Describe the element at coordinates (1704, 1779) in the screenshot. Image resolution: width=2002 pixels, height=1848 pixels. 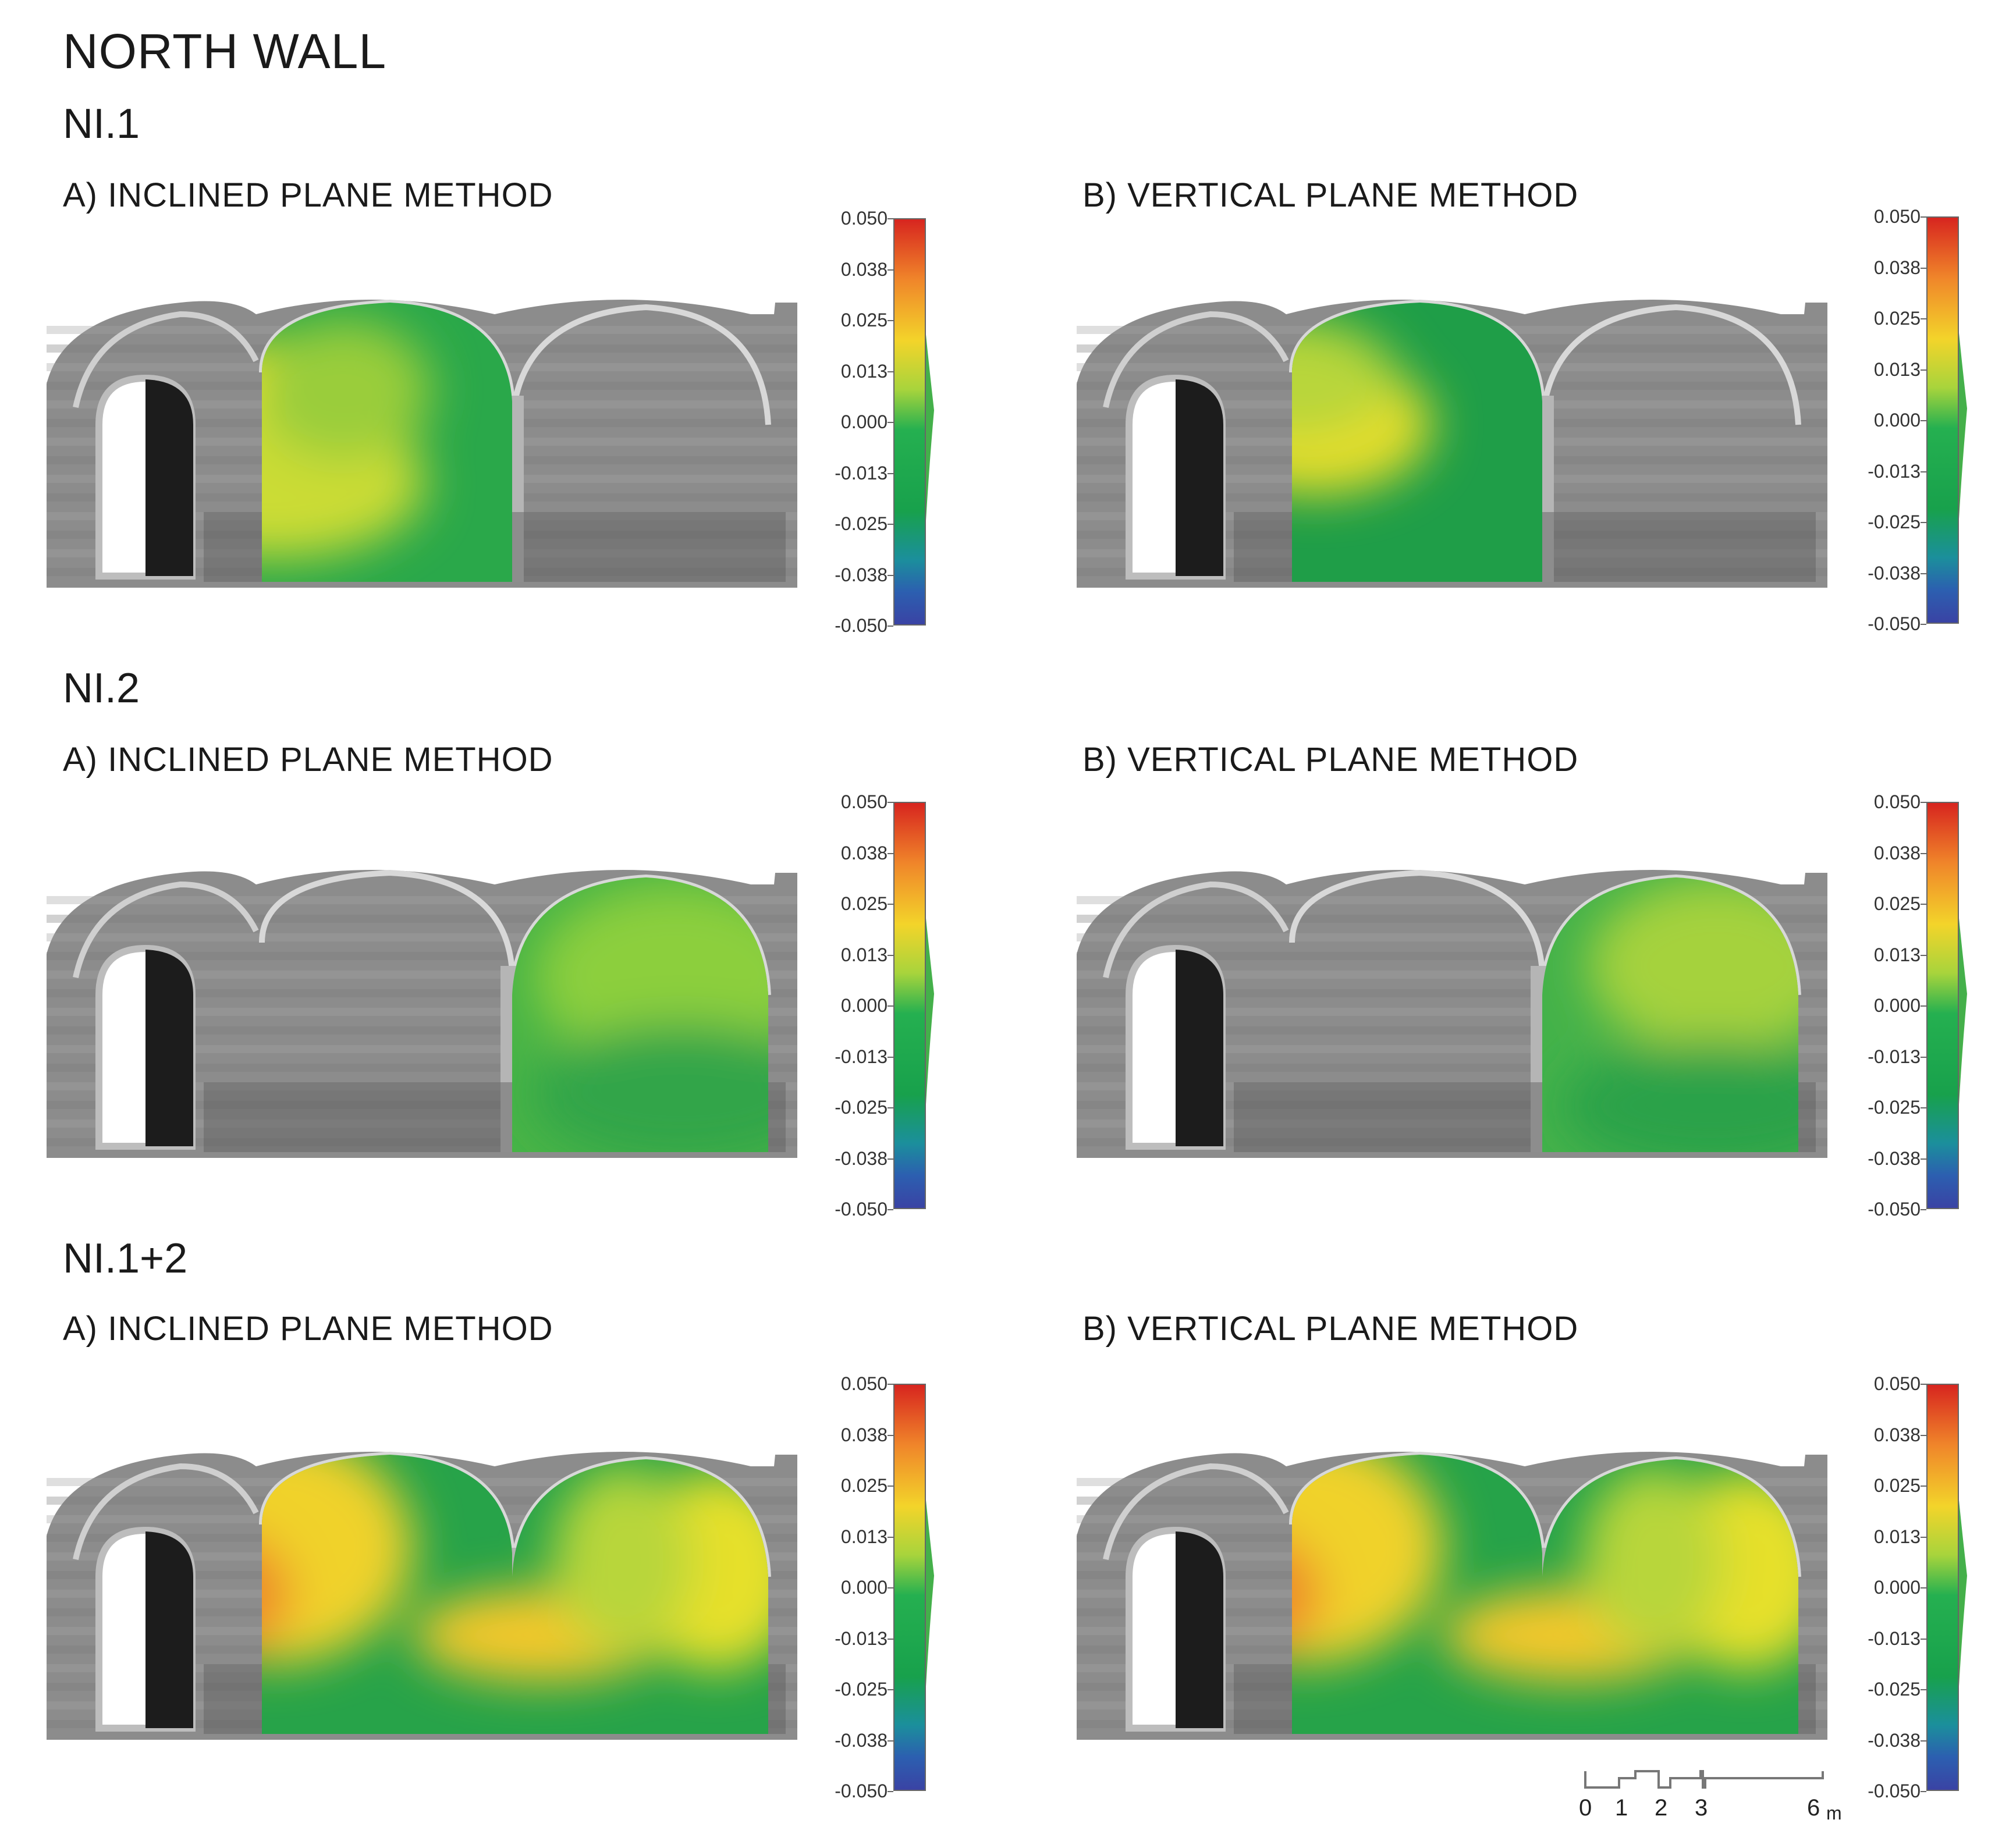
I see `scale-bar` at that location.